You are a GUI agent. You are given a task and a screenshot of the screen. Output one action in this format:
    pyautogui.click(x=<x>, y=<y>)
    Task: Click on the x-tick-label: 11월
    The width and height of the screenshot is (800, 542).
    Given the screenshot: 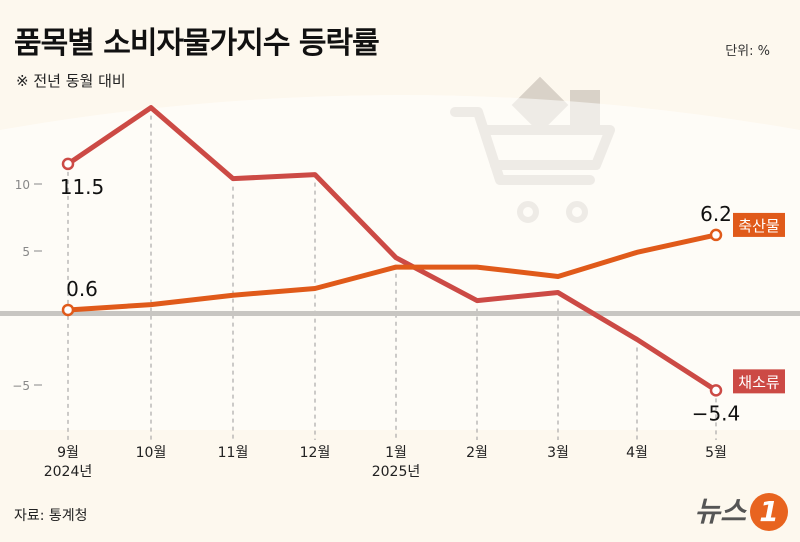 What is the action you would take?
    pyautogui.click(x=233, y=453)
    